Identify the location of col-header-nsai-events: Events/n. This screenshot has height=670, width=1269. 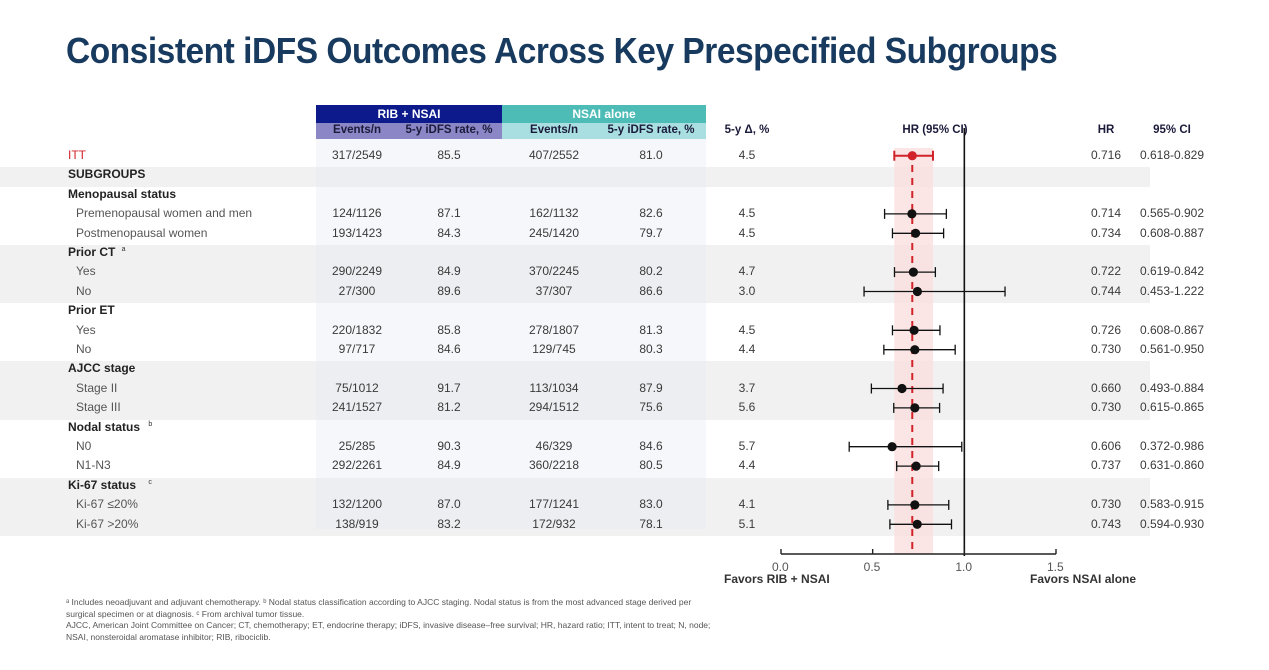
(554, 130).